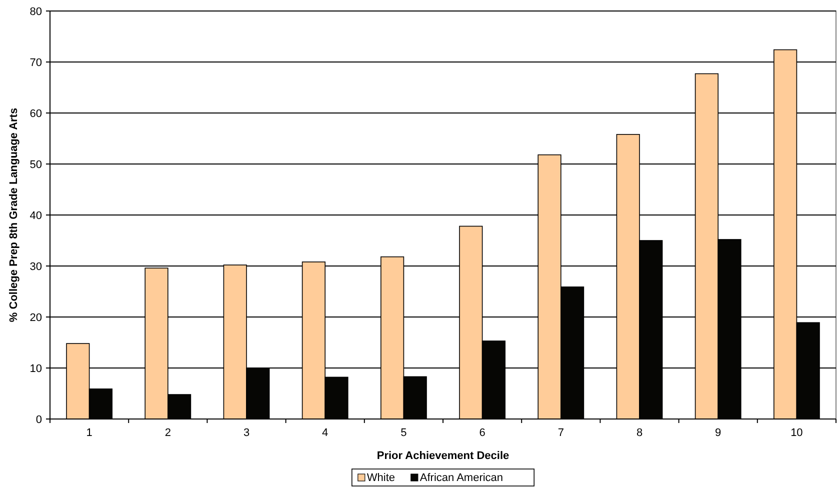  What do you see at coordinates (246, 433) in the screenshot?
I see `x-tick-label: 3` at bounding box center [246, 433].